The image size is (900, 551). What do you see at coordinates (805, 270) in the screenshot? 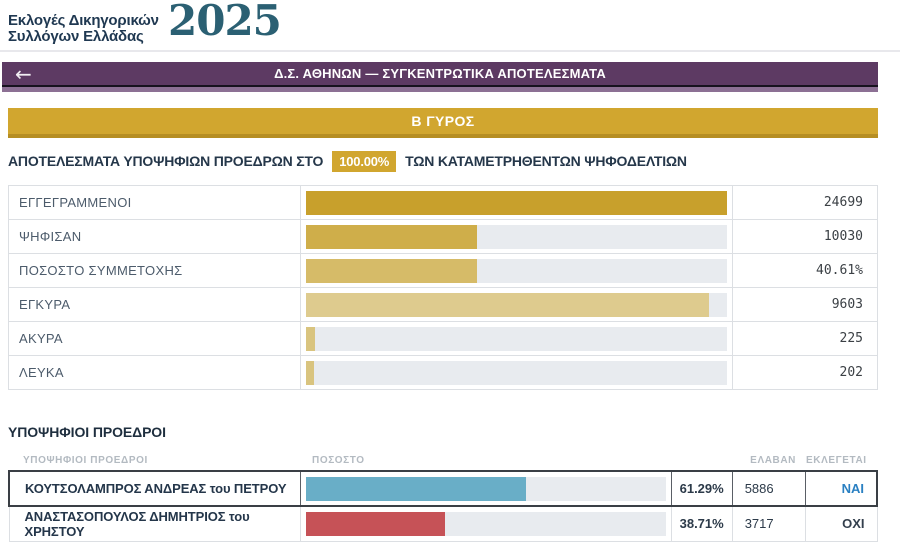
I see `stat-value: 40.61%` at bounding box center [805, 270].